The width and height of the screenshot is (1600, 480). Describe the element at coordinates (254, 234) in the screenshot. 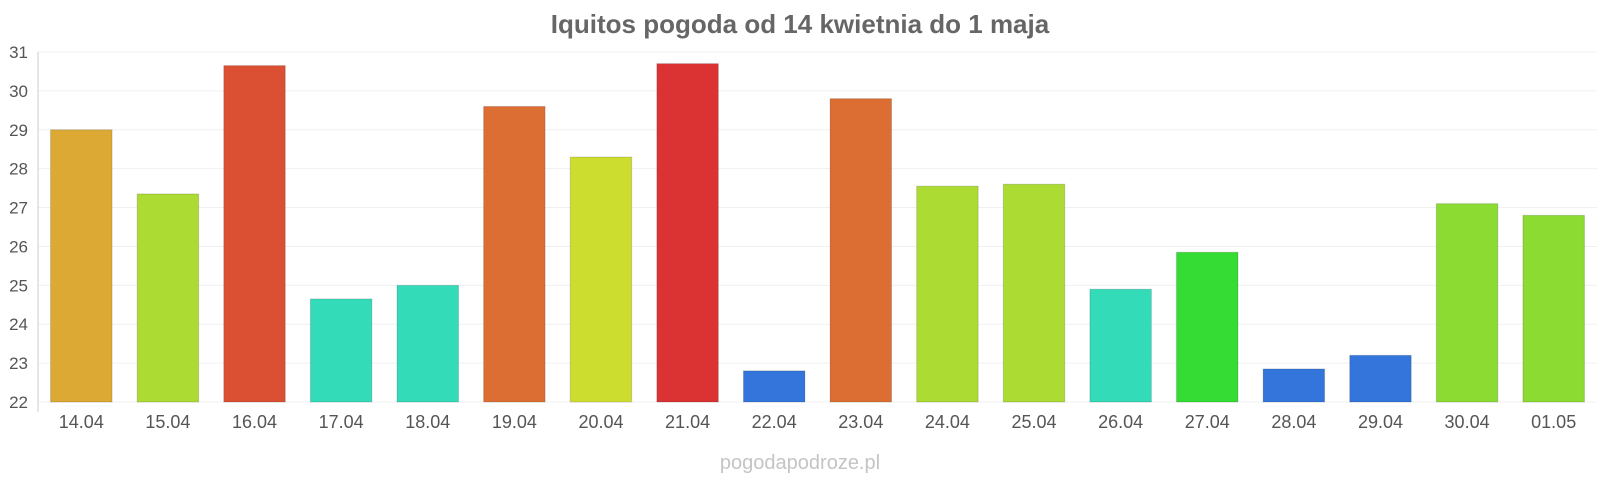

I see `bar-16.04` at that location.